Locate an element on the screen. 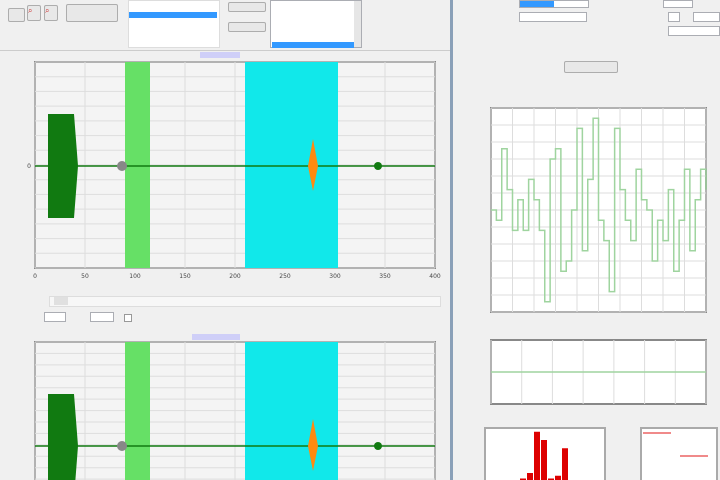 The width and height of the screenshot is (720, 480). x-tick-label: 50 is located at coordinates (85, 276).